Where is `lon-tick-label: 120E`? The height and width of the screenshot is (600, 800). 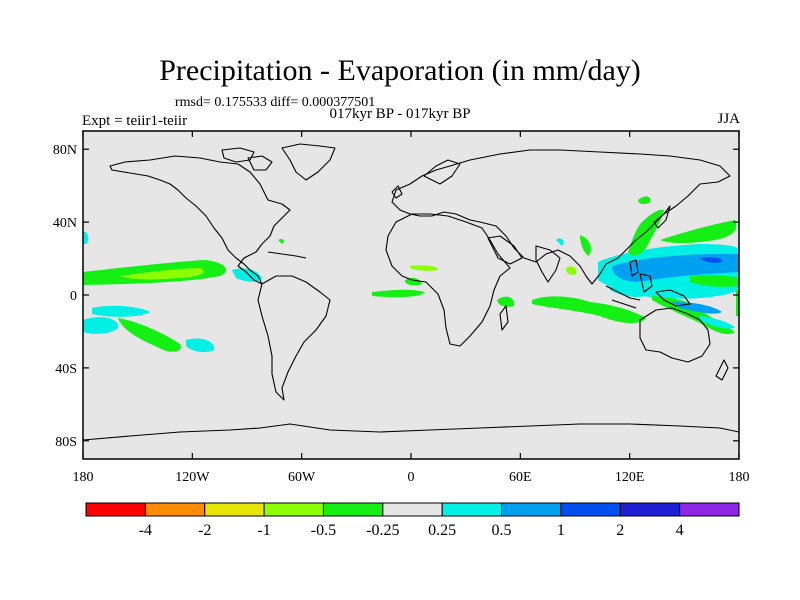 lon-tick-label: 120E is located at coordinates (630, 477).